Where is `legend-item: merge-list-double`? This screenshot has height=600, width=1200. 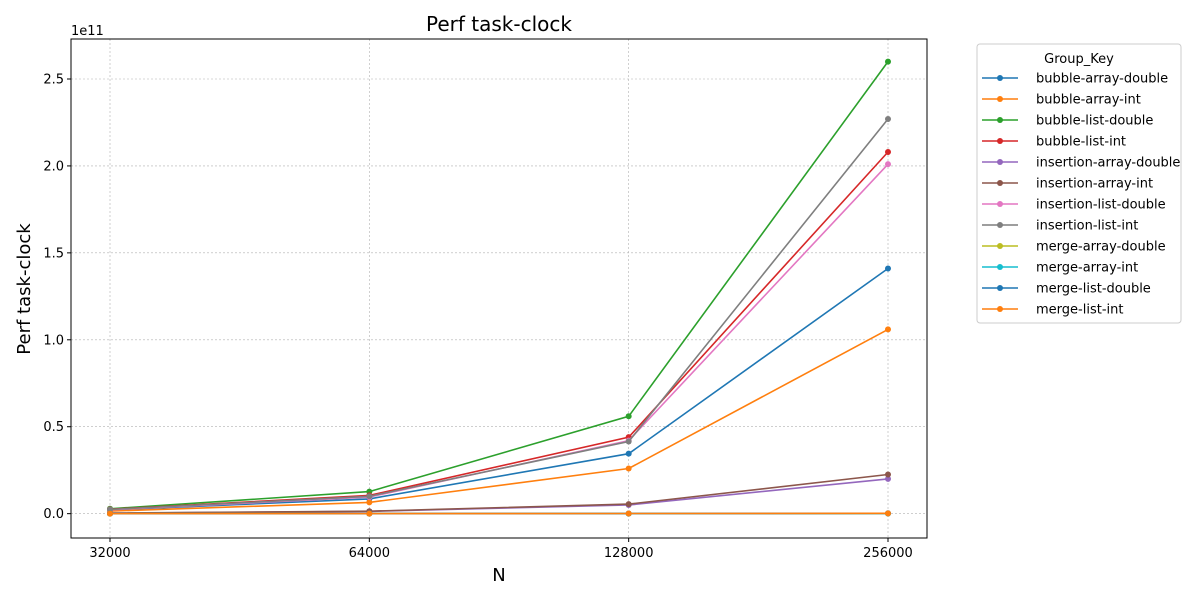
legend-item: merge-list-double is located at coordinates (1066, 289).